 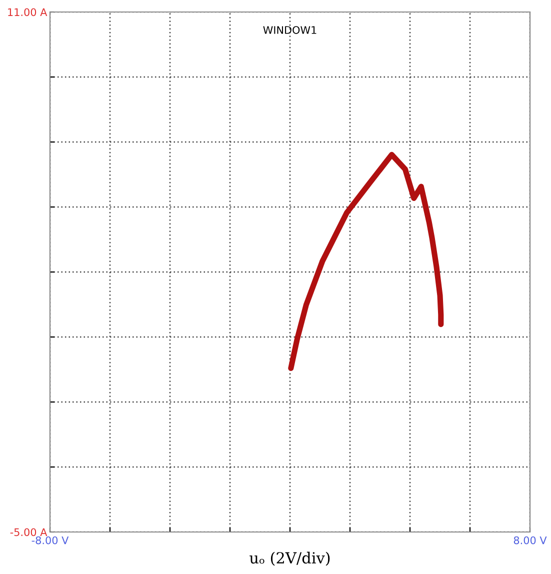 What do you see at coordinates (289, 30) in the screenshot?
I see `text: WINDOW1` at bounding box center [289, 30].